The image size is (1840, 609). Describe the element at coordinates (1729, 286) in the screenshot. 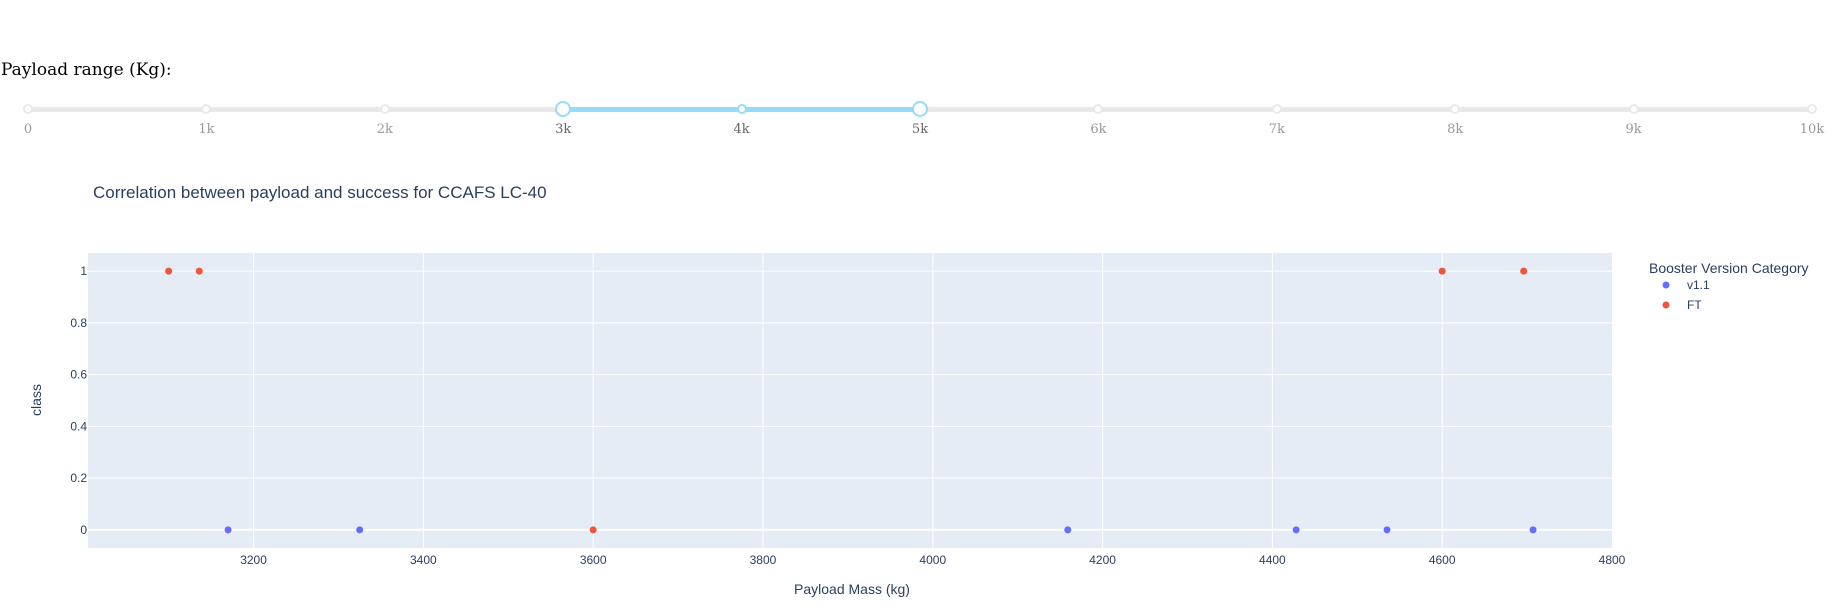

I see `legend: Booster Version Category v1.1 FT` at that location.